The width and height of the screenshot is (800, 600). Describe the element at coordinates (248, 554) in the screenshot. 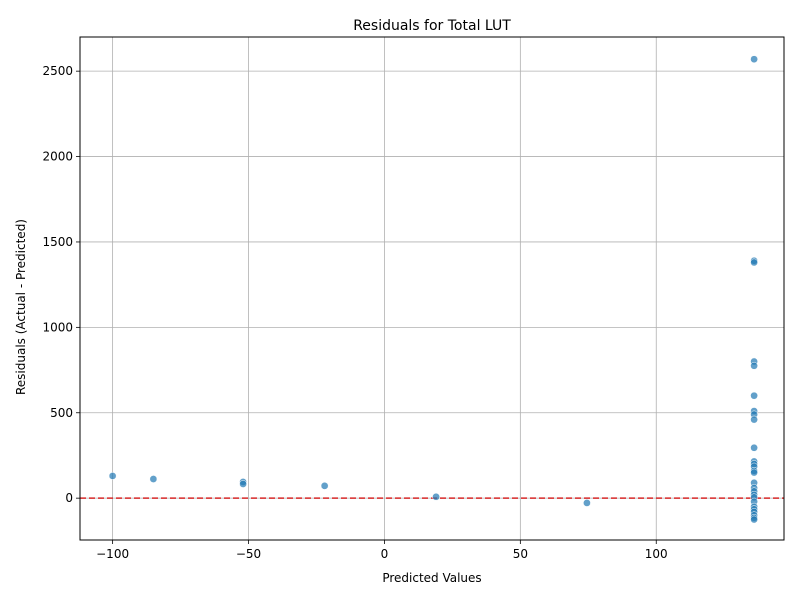

I see `x-tick-label: −50` at that location.